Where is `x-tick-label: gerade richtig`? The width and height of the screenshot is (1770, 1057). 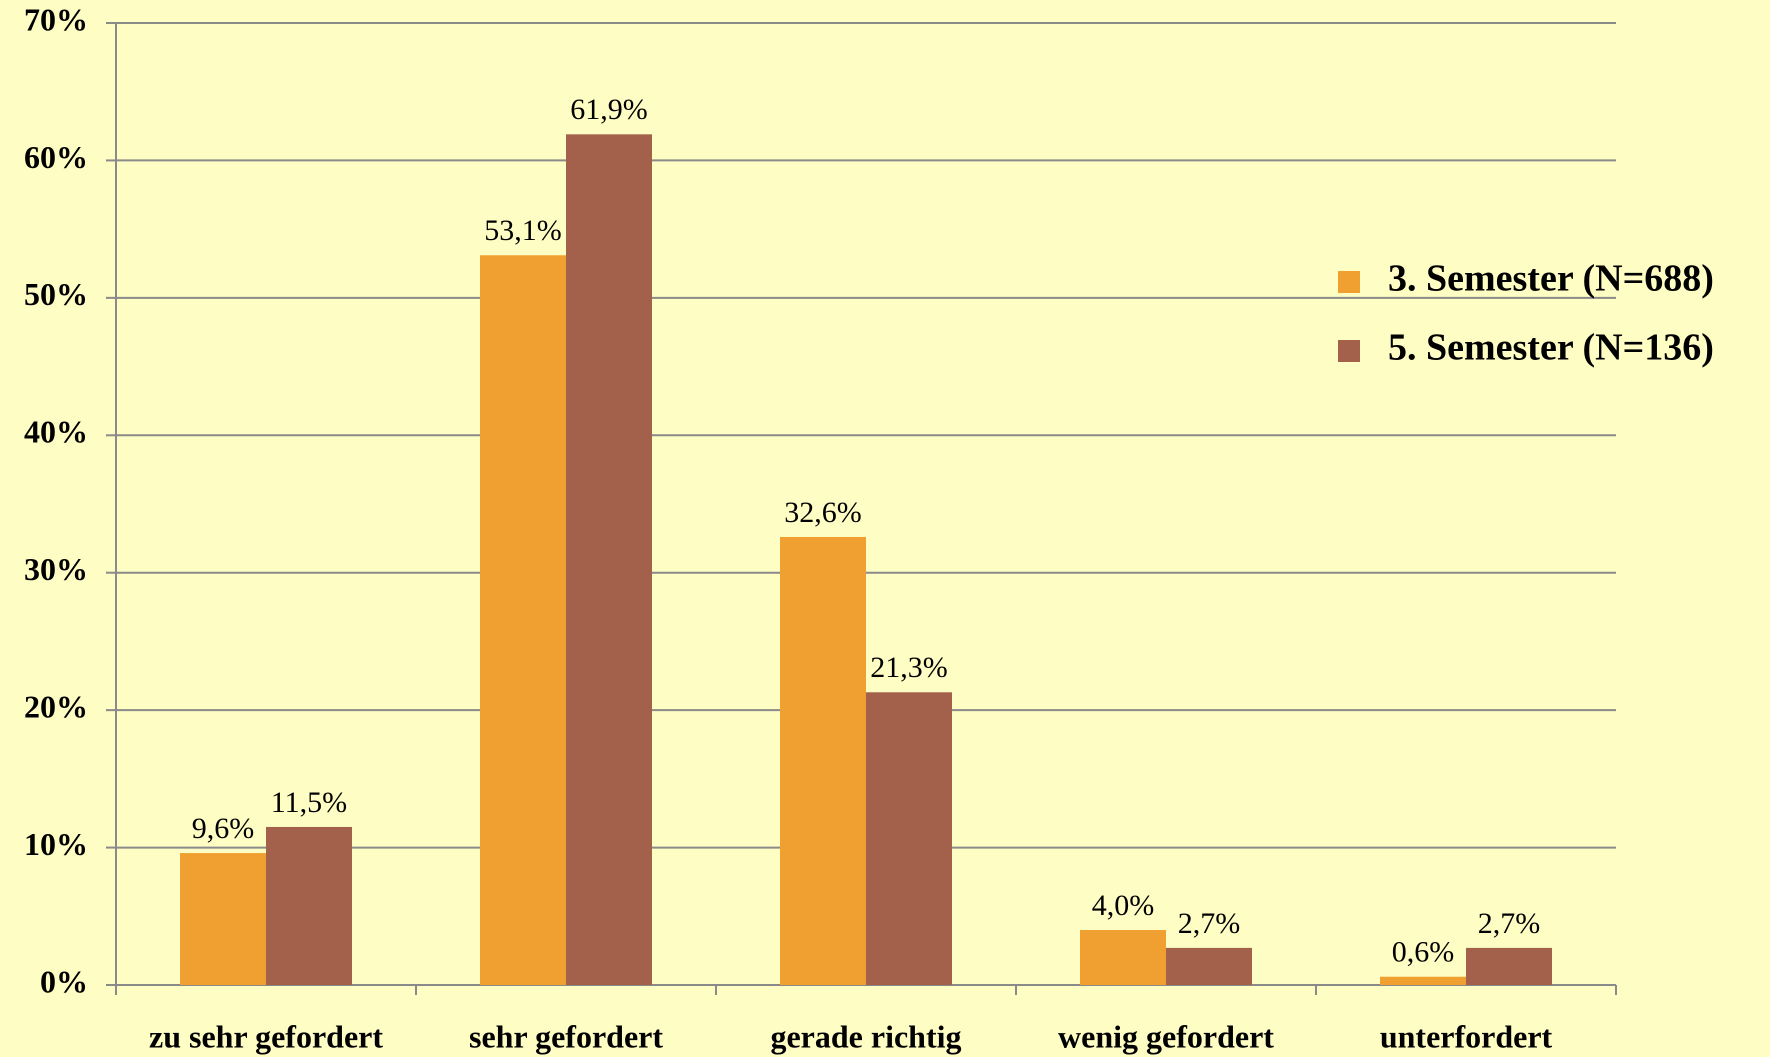 x-tick-label: gerade richtig is located at coordinates (865, 1036).